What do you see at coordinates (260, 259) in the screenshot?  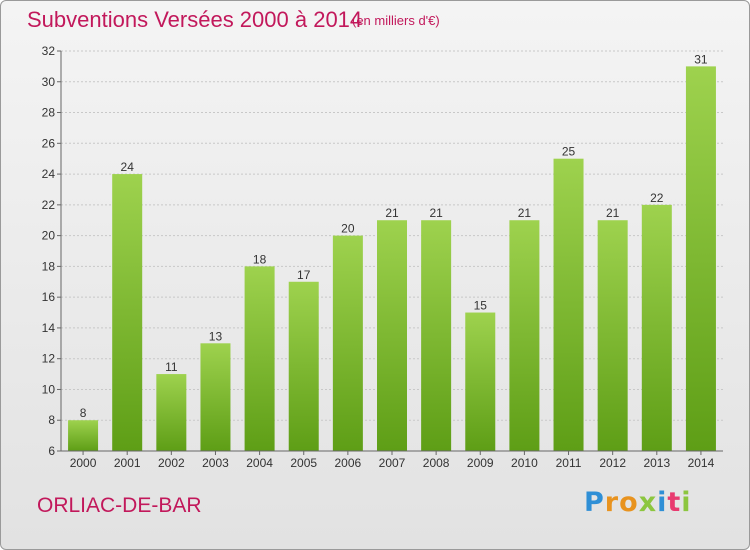 I see `data-label: 18` at bounding box center [260, 259].